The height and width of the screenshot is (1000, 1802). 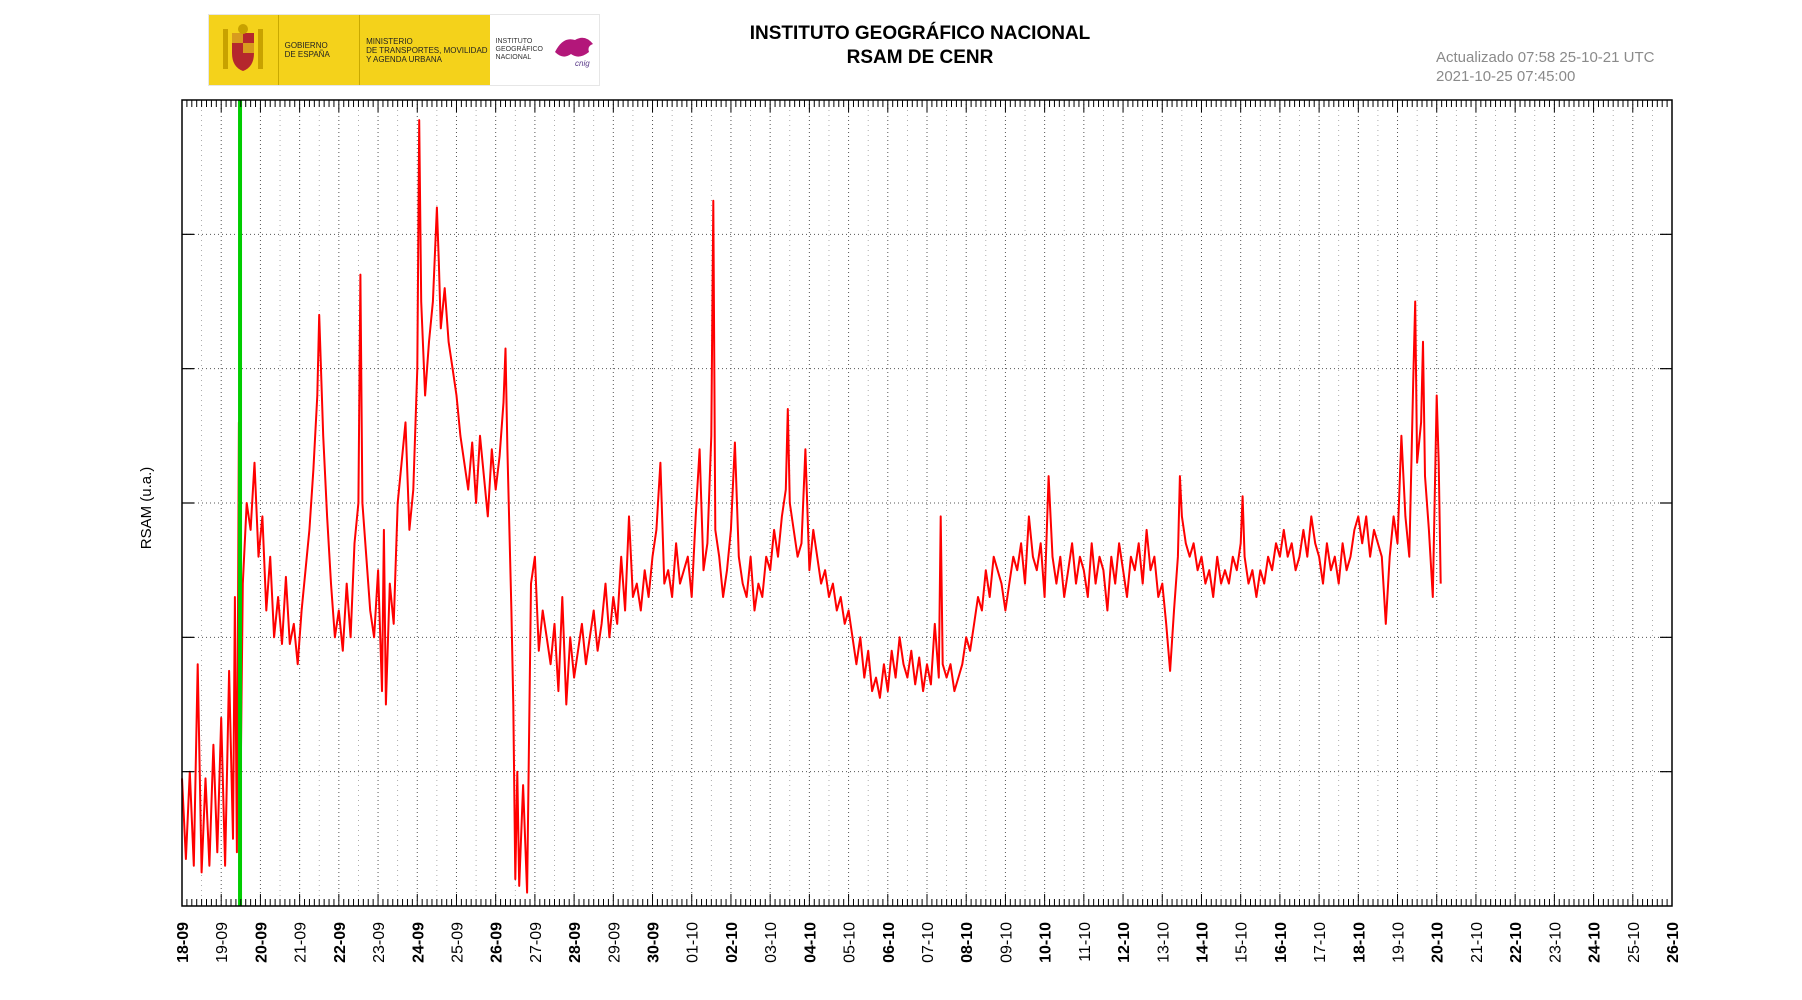 What do you see at coordinates (306, 45) in the screenshot?
I see `gov-line-1: GOBIERNO` at bounding box center [306, 45].